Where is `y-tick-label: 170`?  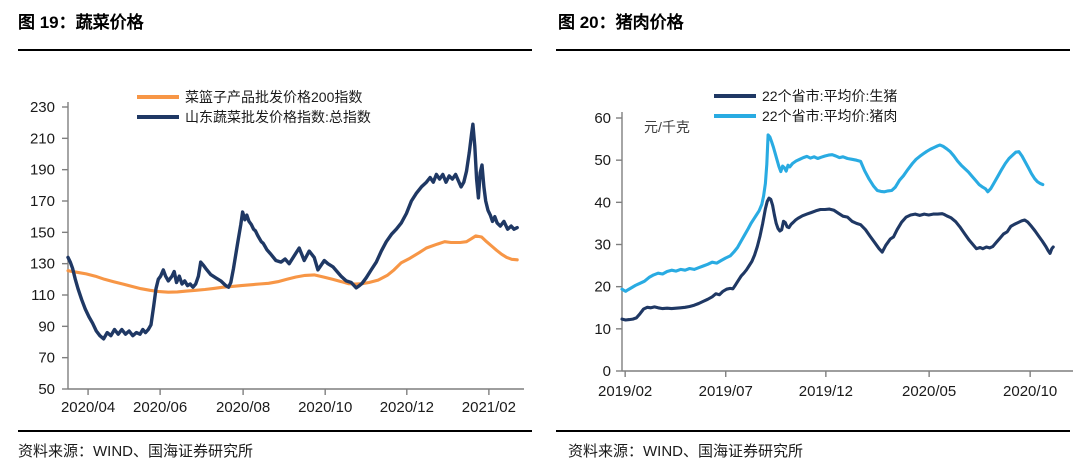
y-tick-label: 170 is located at coordinates (42, 201).